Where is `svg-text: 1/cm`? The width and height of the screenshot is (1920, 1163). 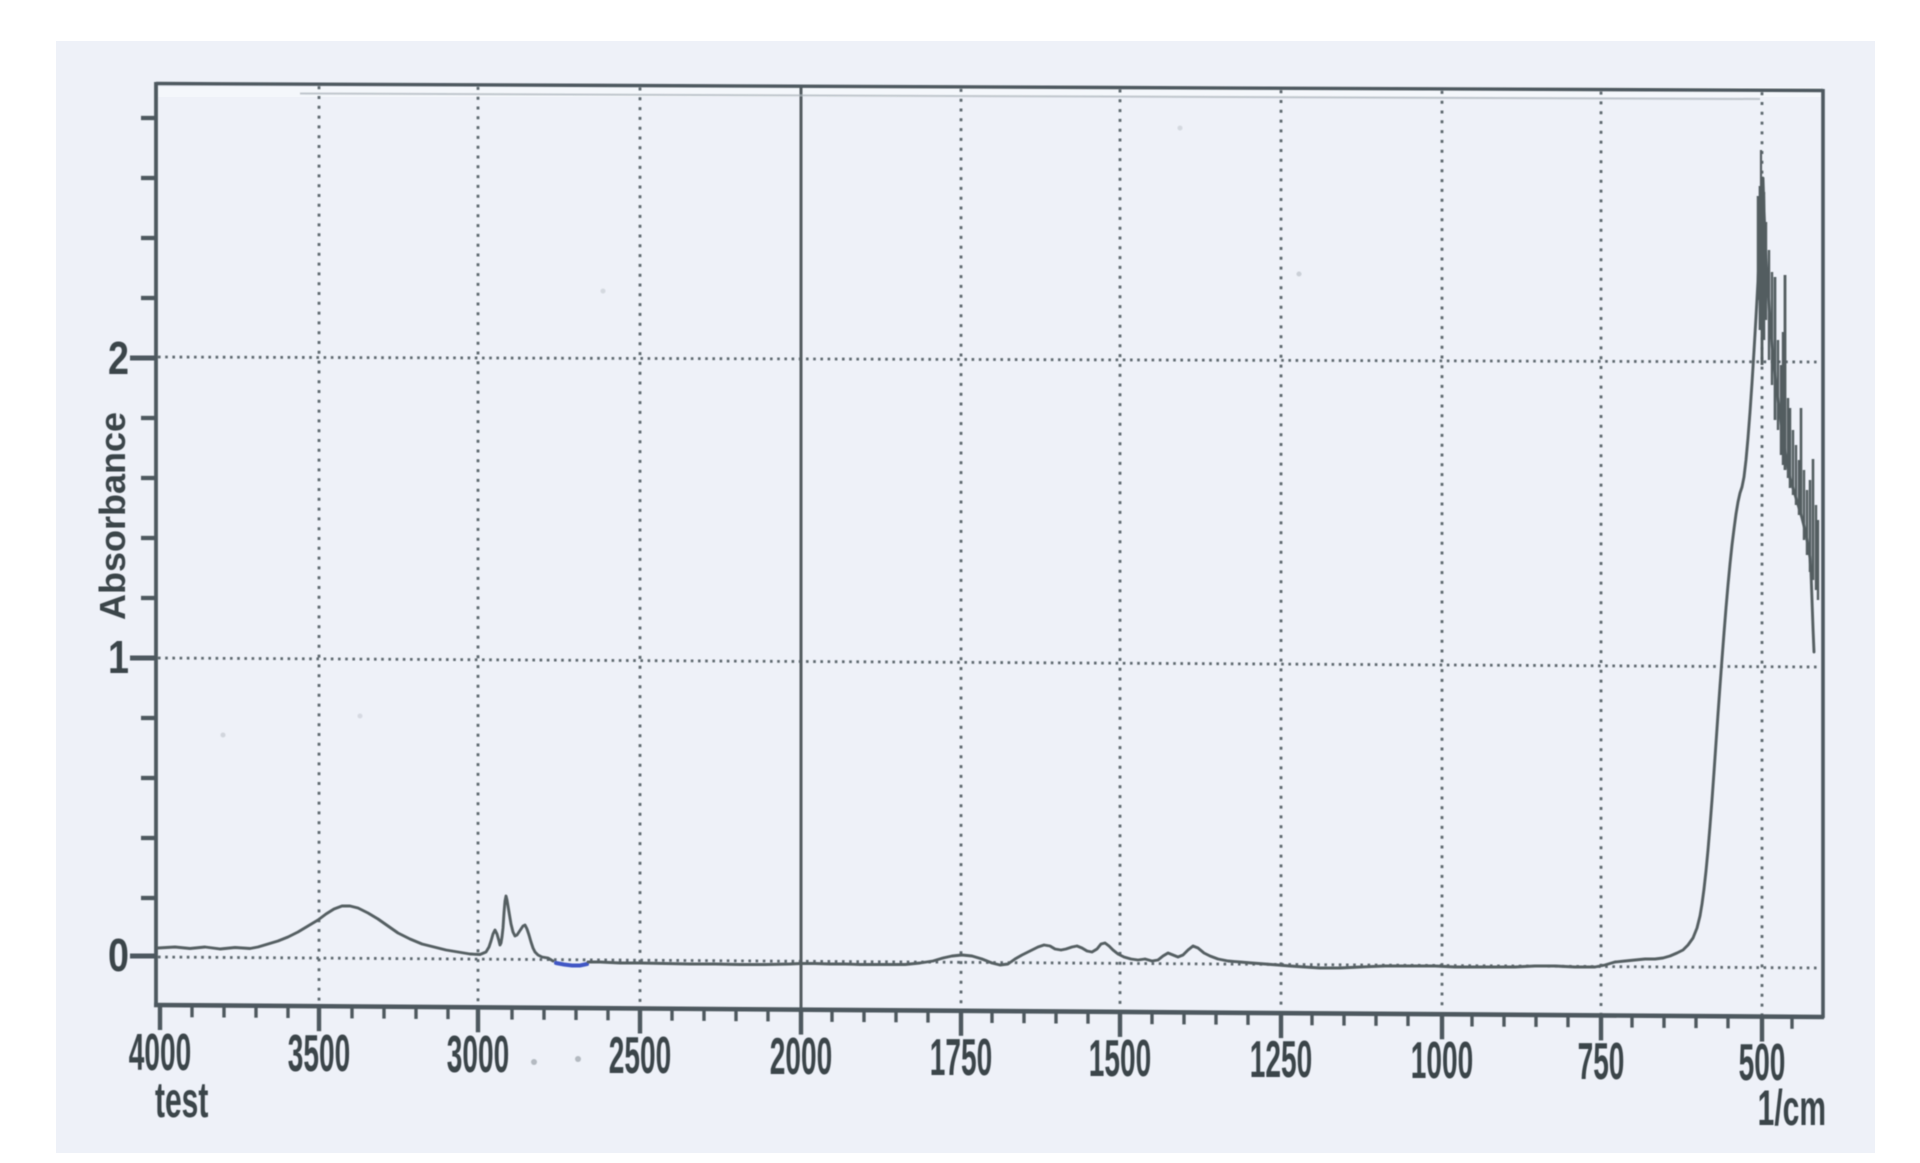
svg-text: 1/cm is located at coordinates (1792, 1108).